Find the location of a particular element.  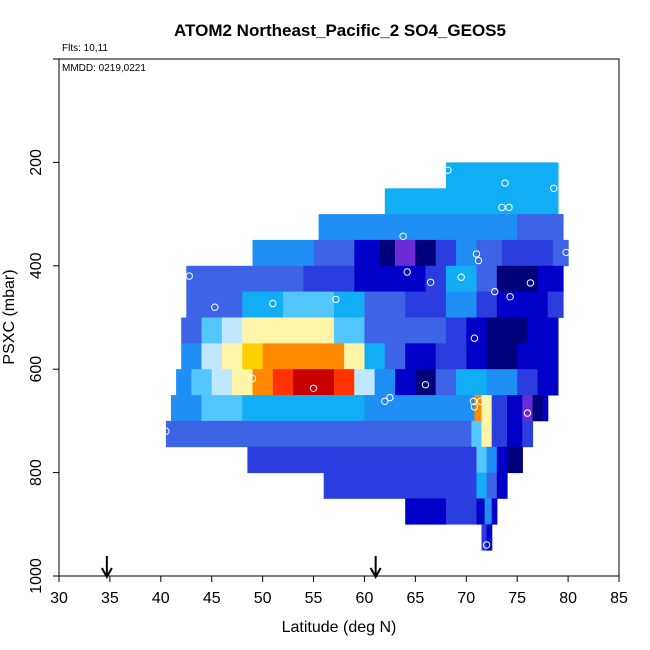

x-tick-label: 55 is located at coordinates (314, 598).